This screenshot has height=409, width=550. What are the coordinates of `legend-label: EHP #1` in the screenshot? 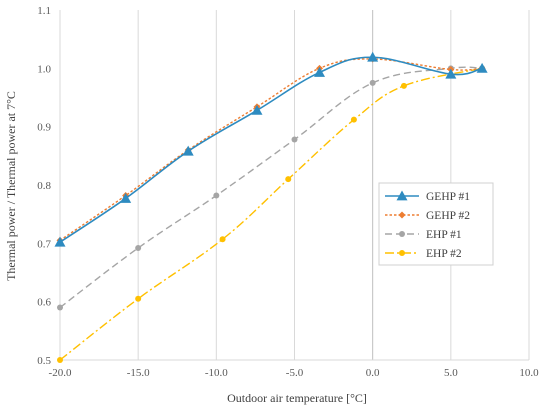 It's located at (444, 235).